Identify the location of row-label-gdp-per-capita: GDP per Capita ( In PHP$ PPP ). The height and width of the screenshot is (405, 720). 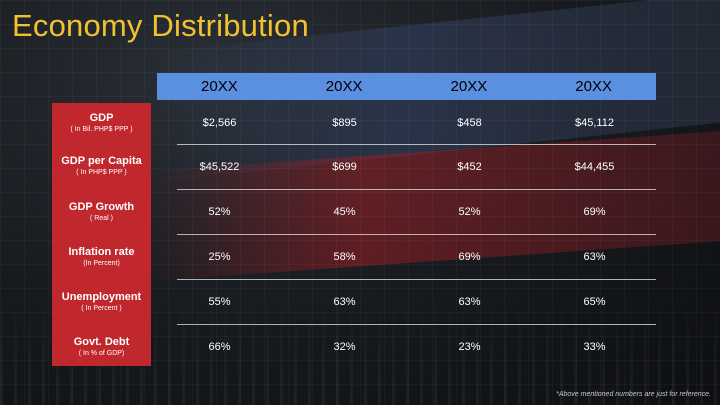
(101, 165).